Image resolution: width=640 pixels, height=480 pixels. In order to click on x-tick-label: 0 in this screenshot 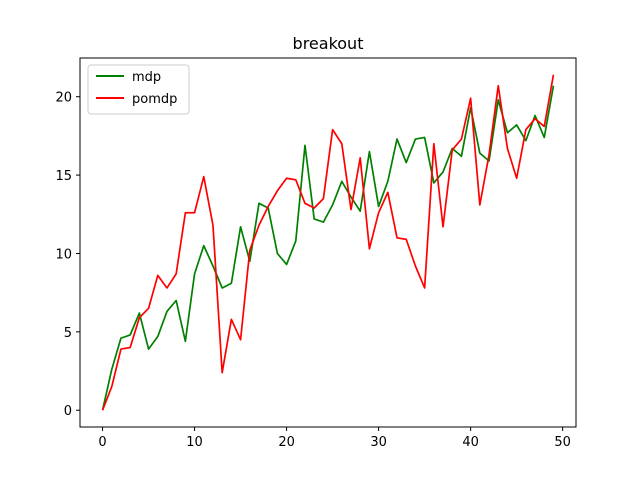, I will do `click(102, 442)`.